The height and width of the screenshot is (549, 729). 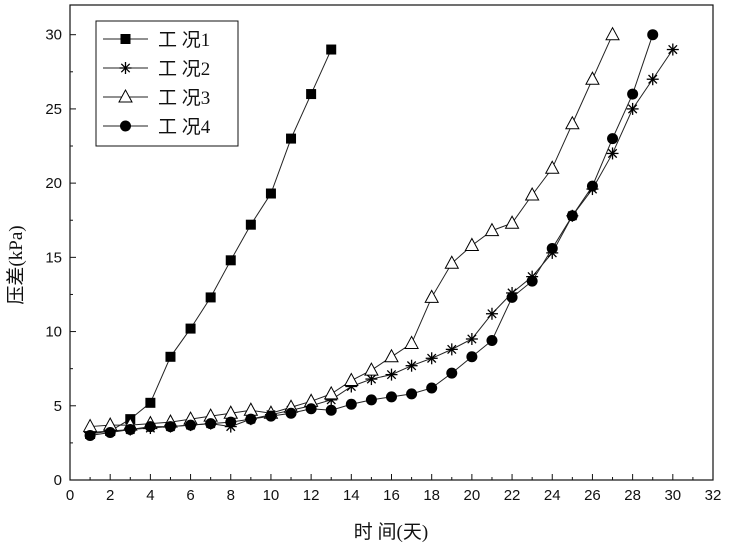 What do you see at coordinates (672, 495) in the screenshot?
I see `x-tick-label: 30` at bounding box center [672, 495].